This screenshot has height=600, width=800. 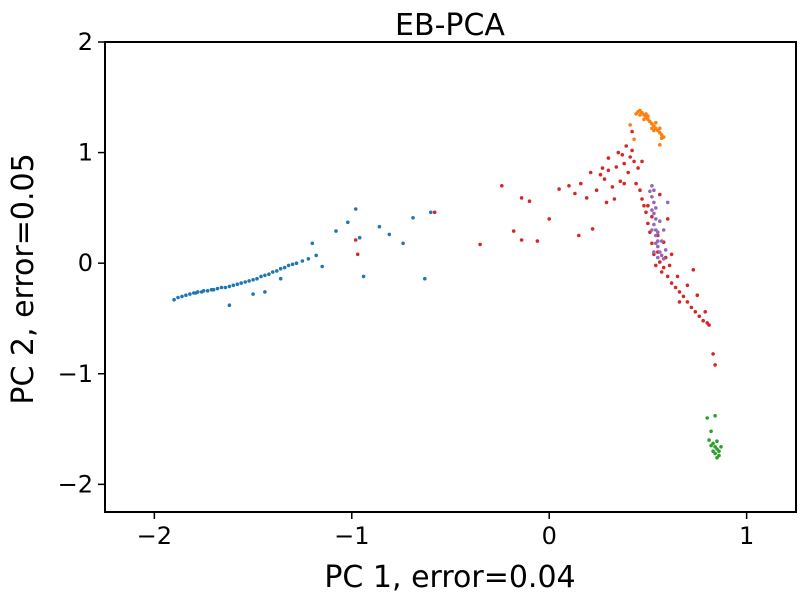 I want to click on y-tick-label: −2, so click(x=75, y=484).